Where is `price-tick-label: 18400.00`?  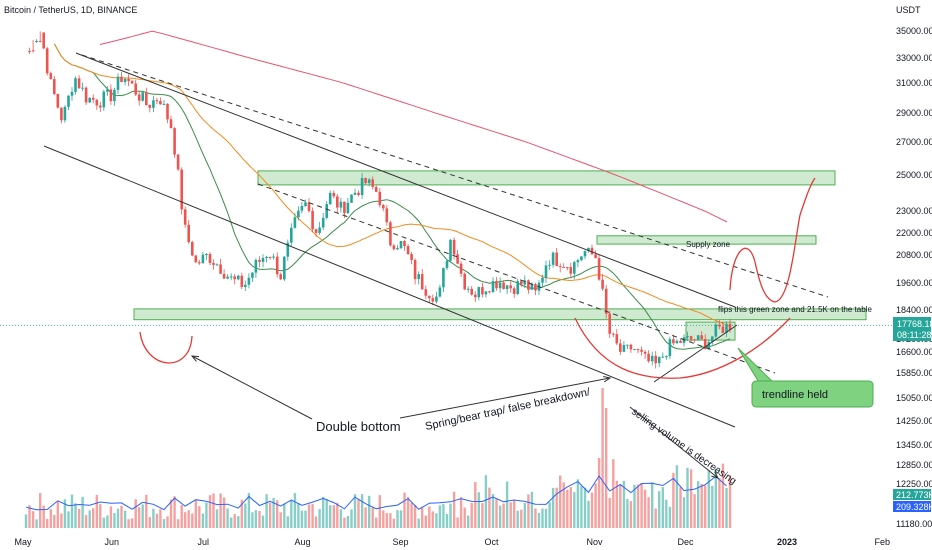
price-tick-label: 18400.00 is located at coordinates (914, 310).